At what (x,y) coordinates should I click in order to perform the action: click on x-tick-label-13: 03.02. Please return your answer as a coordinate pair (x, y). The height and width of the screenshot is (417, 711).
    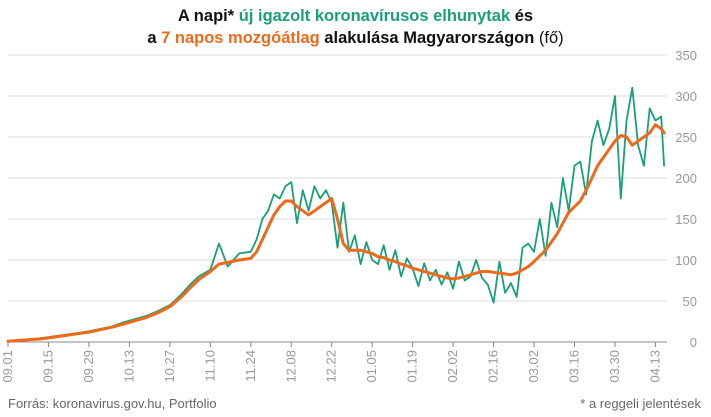
    Looking at the image, I should click on (533, 366).